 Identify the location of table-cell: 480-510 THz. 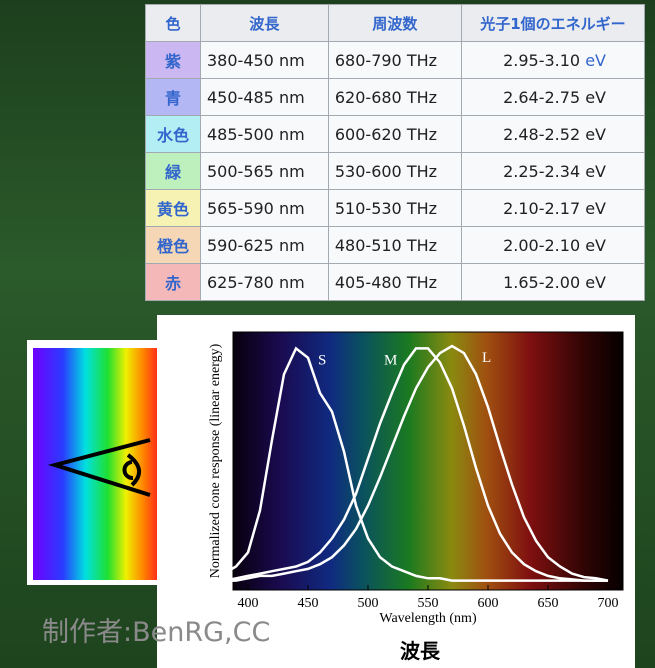
(394, 245).